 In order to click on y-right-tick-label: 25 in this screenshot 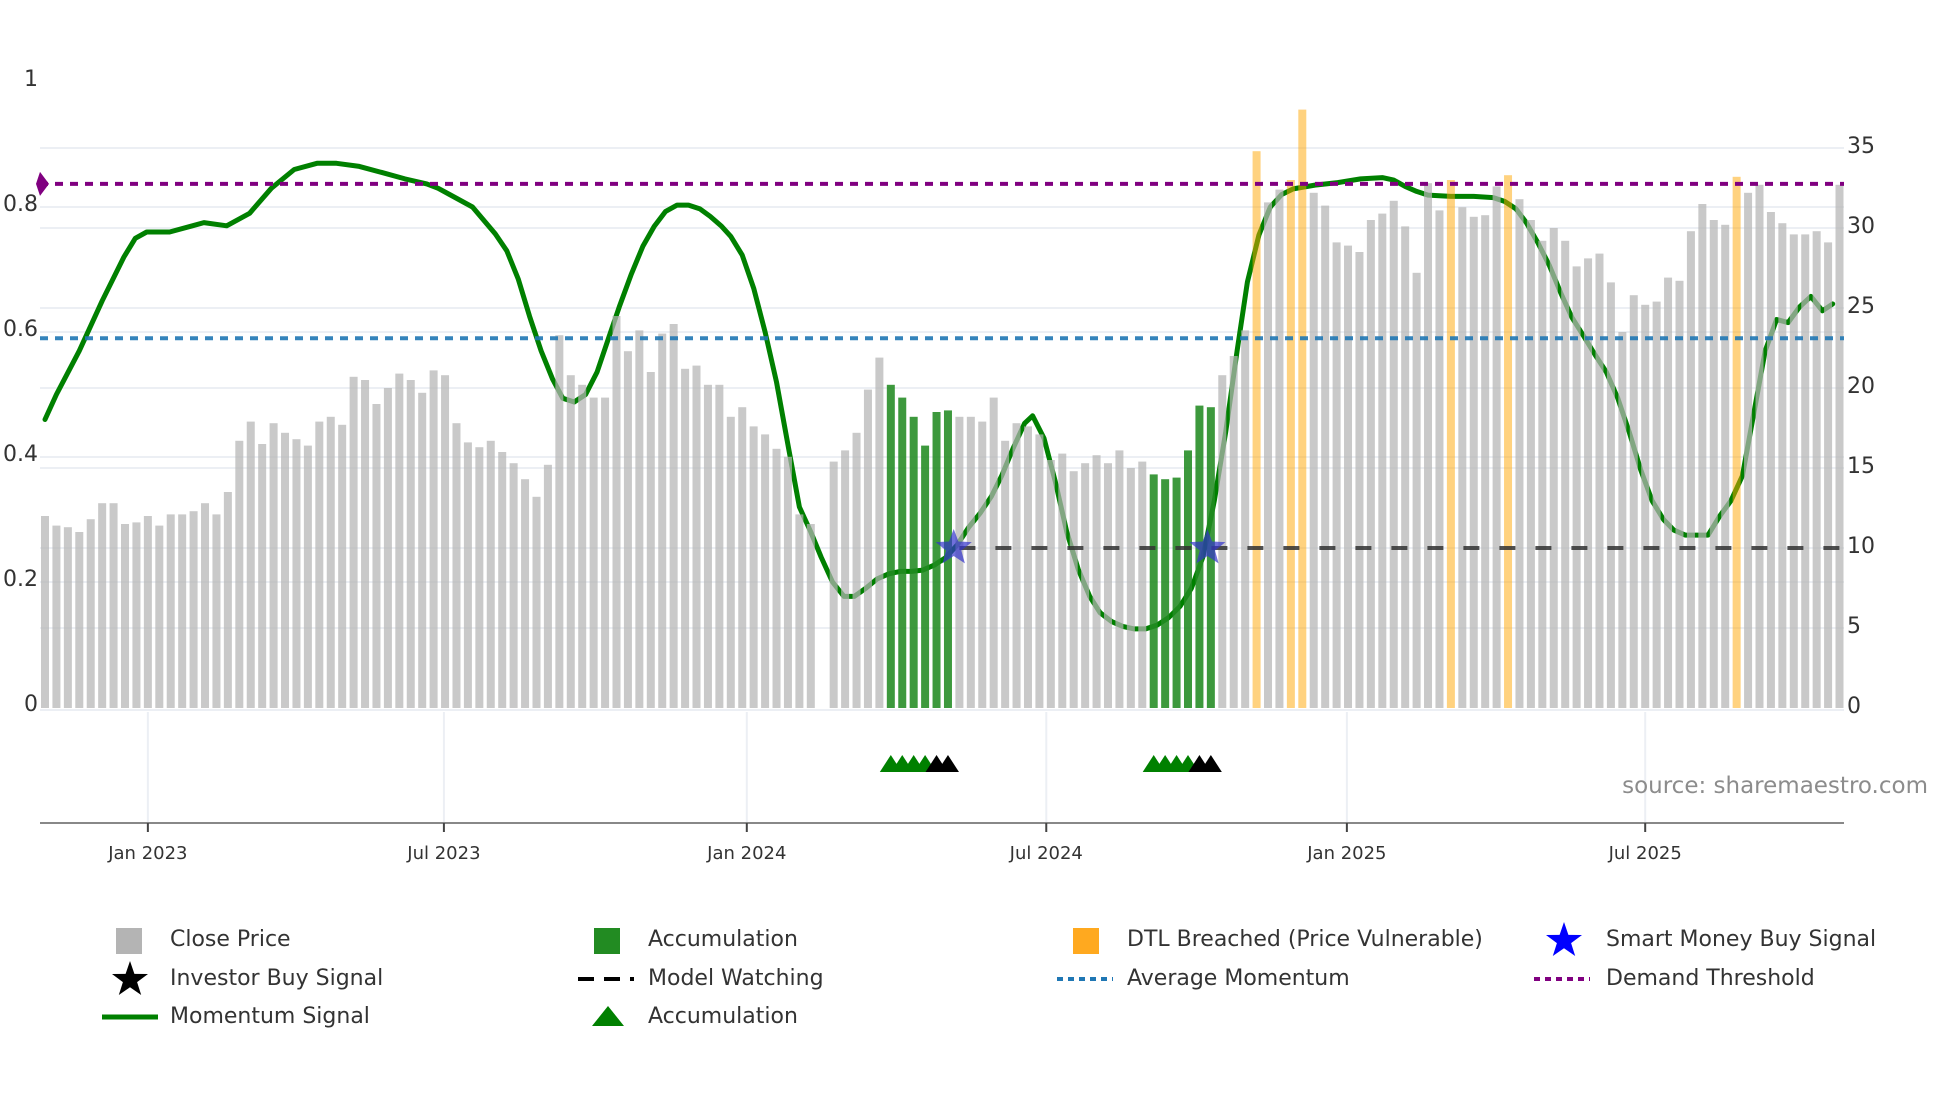, I will do `click(1861, 306)`.